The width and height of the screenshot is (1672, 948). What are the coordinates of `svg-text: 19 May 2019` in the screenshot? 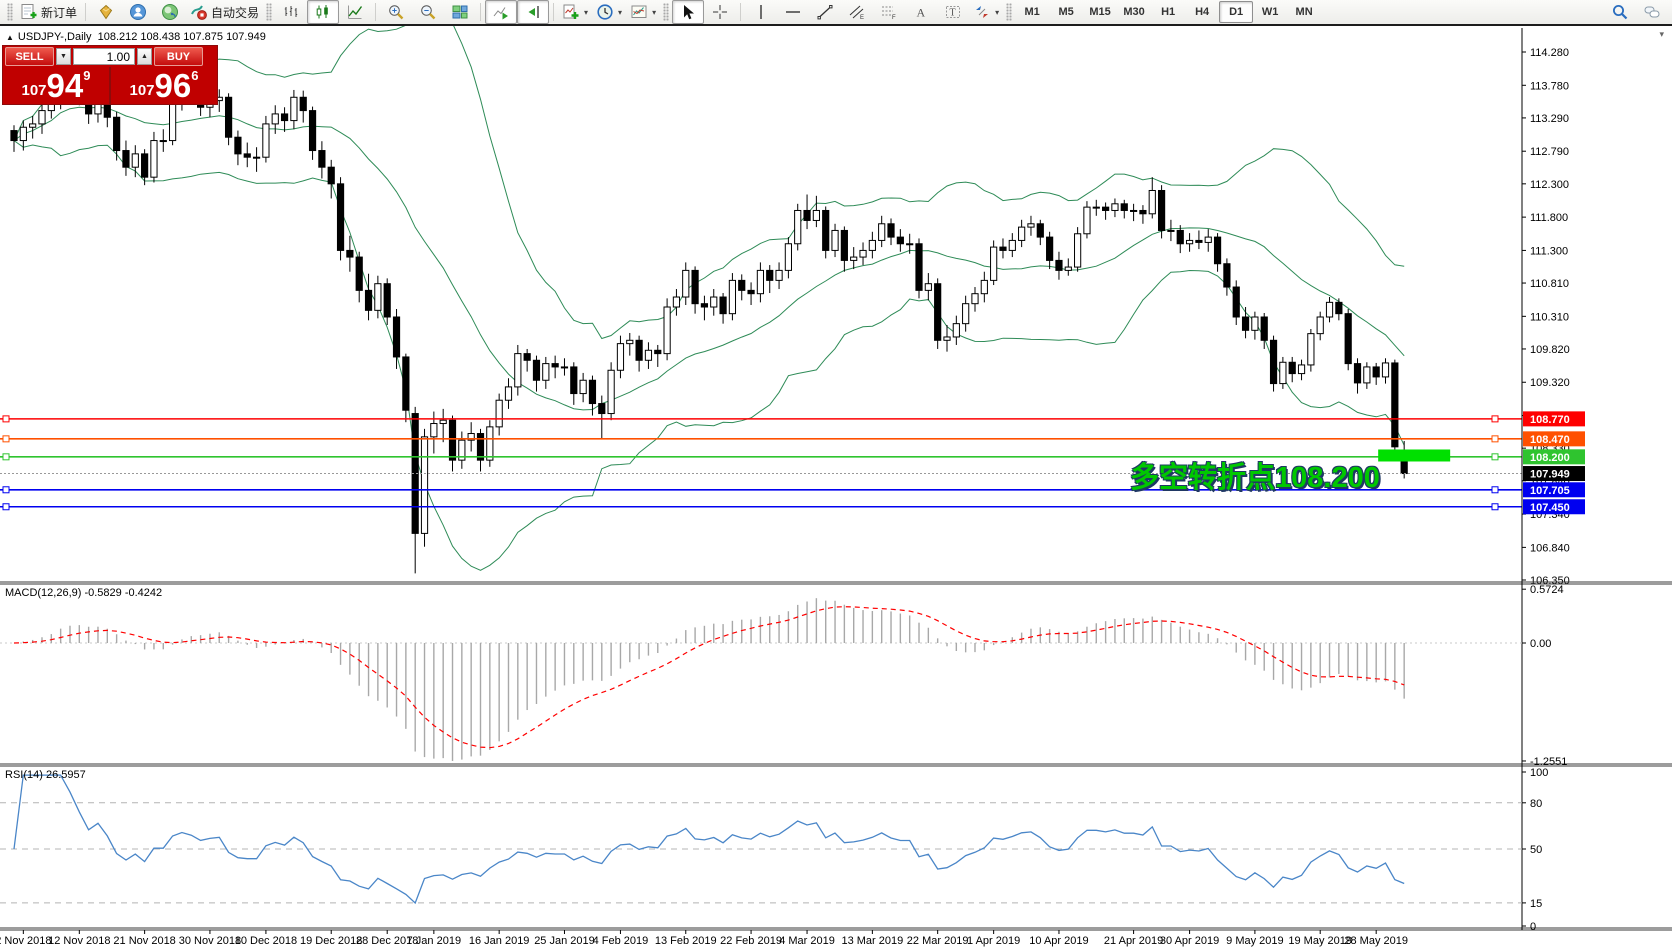 It's located at (1320, 941).